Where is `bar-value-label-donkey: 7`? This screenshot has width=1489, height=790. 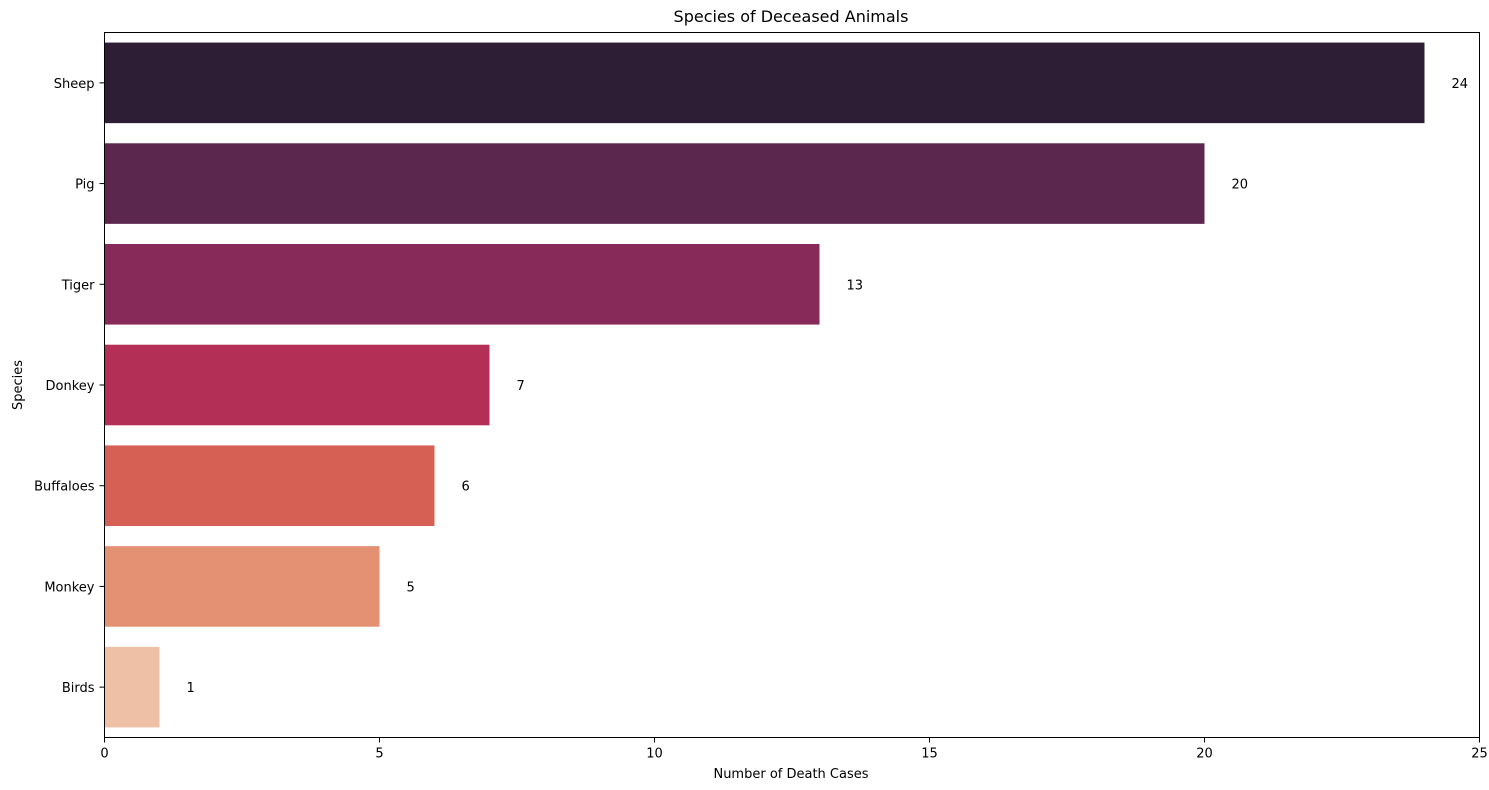 bar-value-label-donkey: 7 is located at coordinates (521, 386).